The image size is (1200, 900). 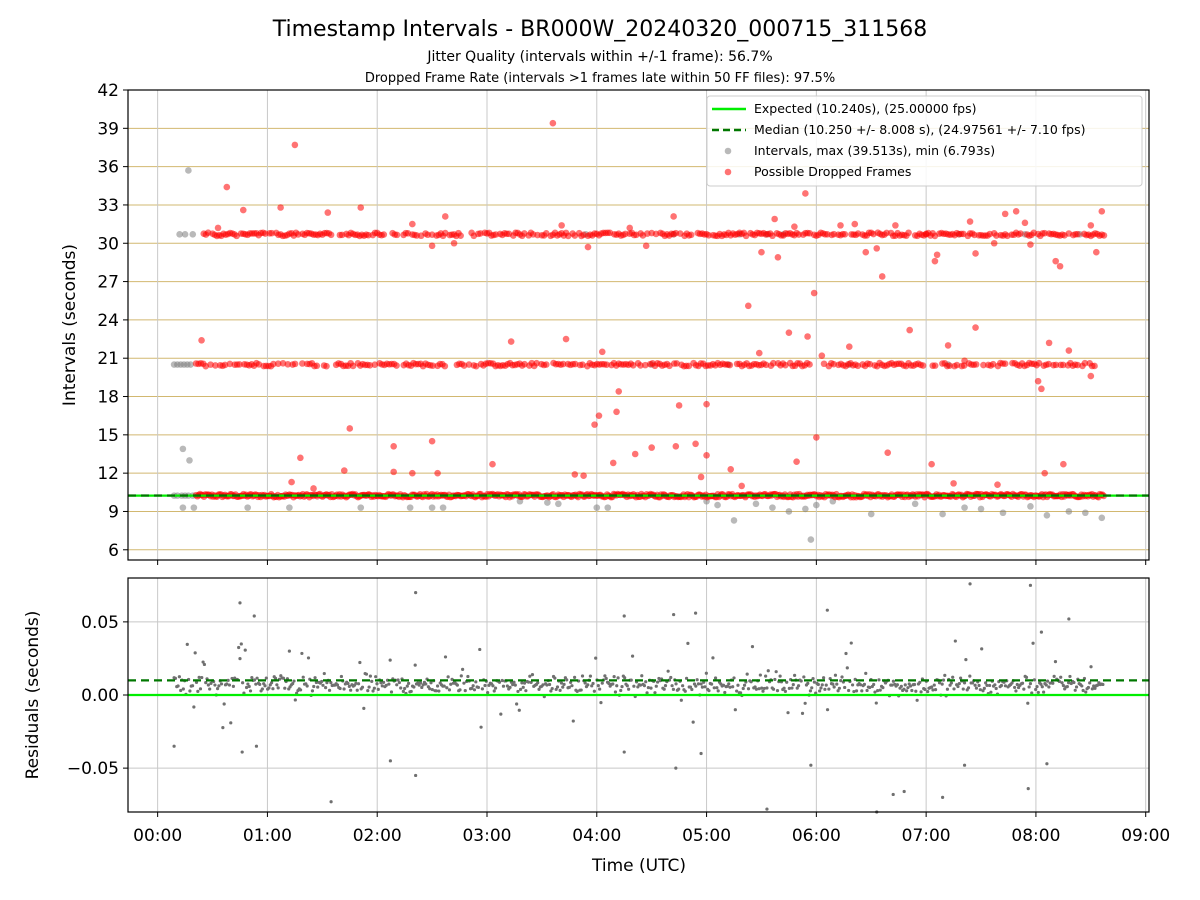 I want to click on x-tick-label: 01:00, so click(x=267, y=836).